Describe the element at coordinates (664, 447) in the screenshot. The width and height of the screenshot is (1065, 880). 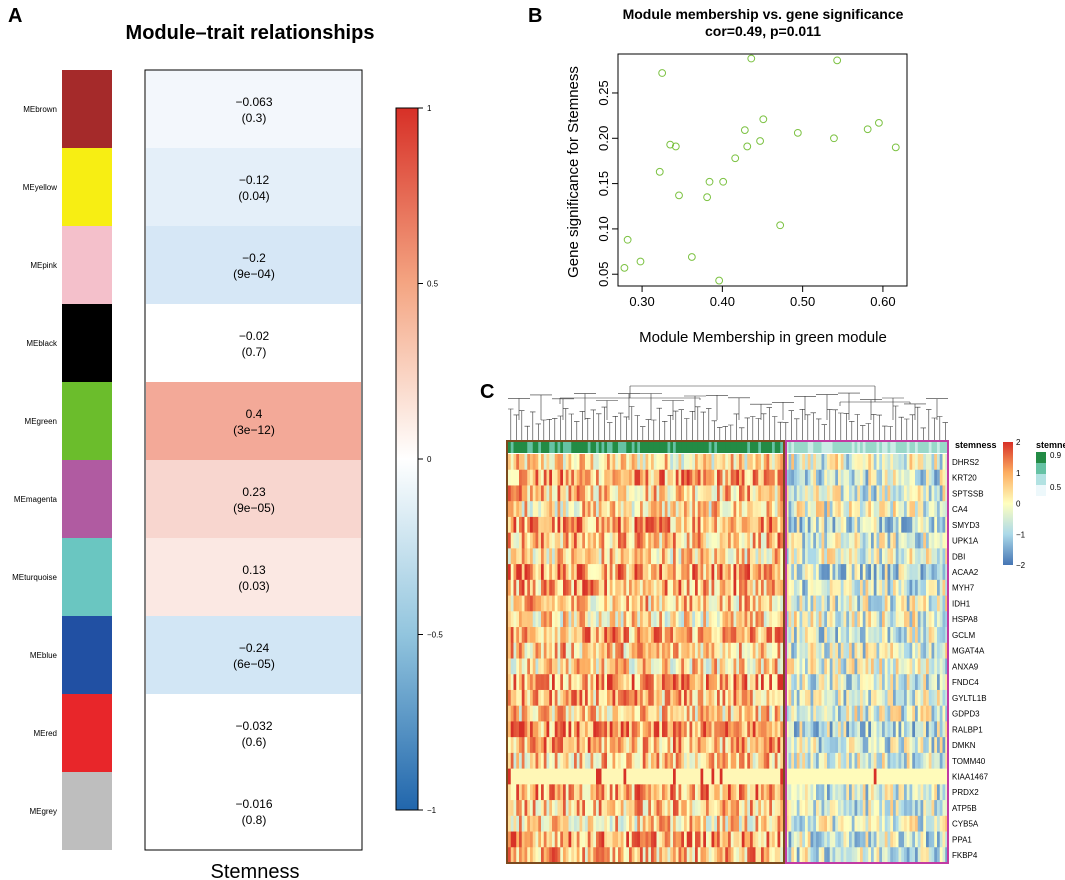
I see `annotation-cell` at that location.